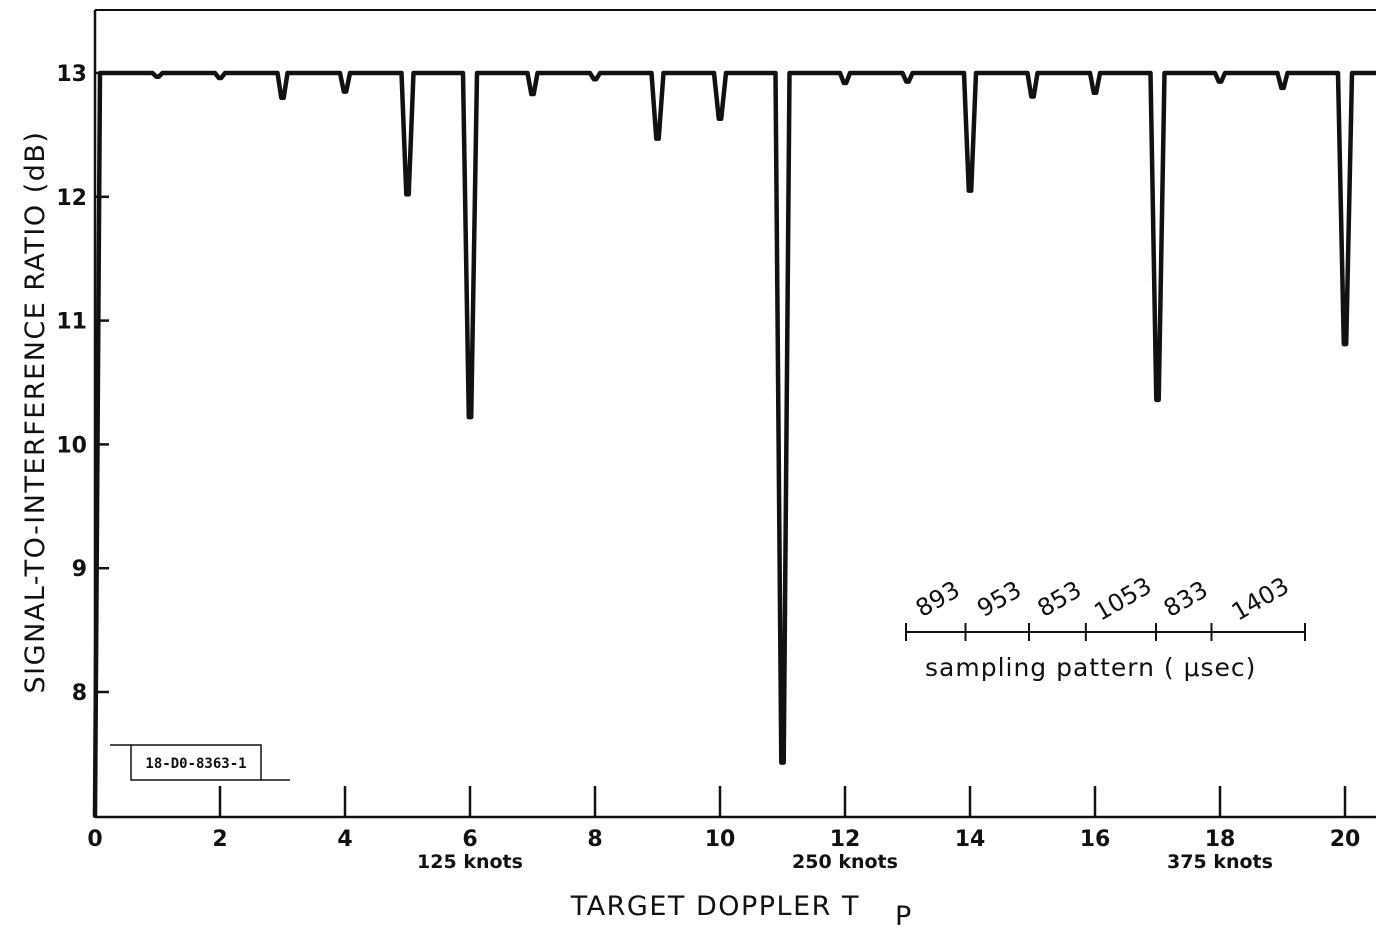 Image resolution: width=1376 pixels, height=931 pixels. Describe the element at coordinates (195, 764) in the screenshot. I see `document-id-text: 18-D0-8363-1` at that location.